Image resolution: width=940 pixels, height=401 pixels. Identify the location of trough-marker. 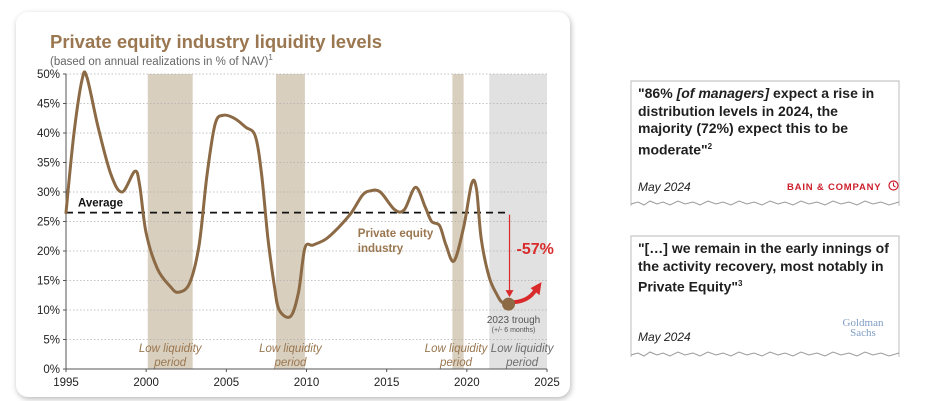
(509, 304).